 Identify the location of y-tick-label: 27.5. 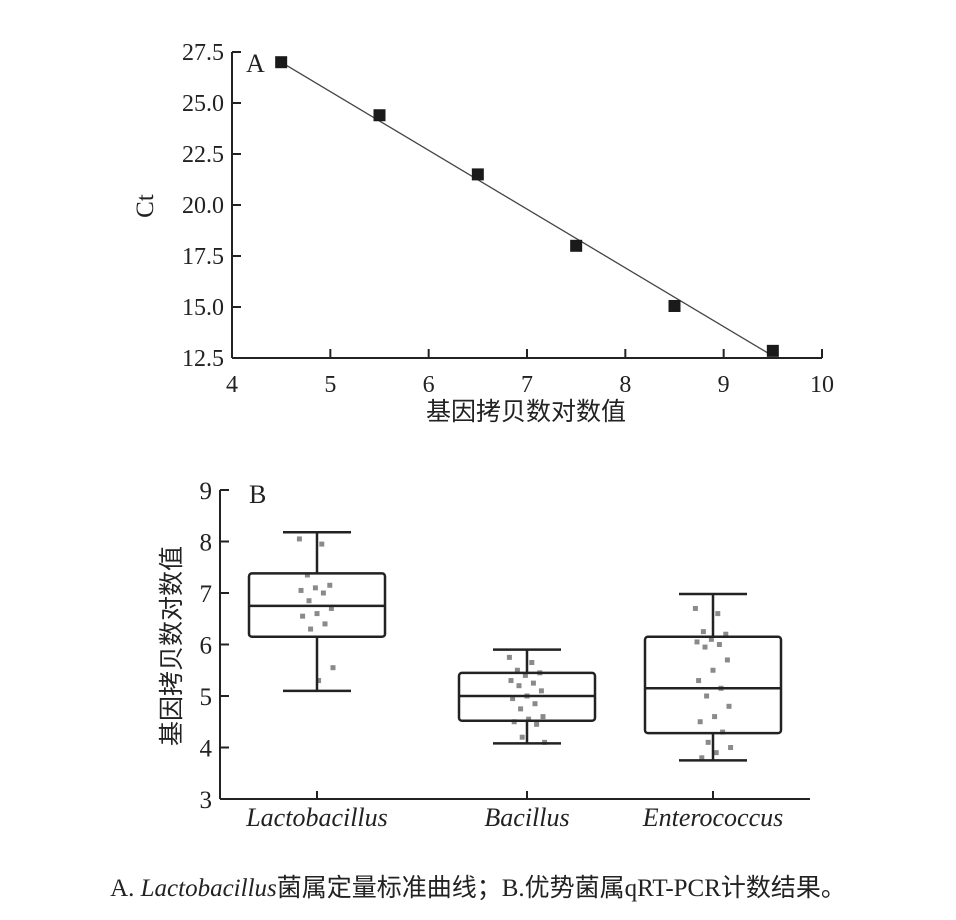
(203, 53).